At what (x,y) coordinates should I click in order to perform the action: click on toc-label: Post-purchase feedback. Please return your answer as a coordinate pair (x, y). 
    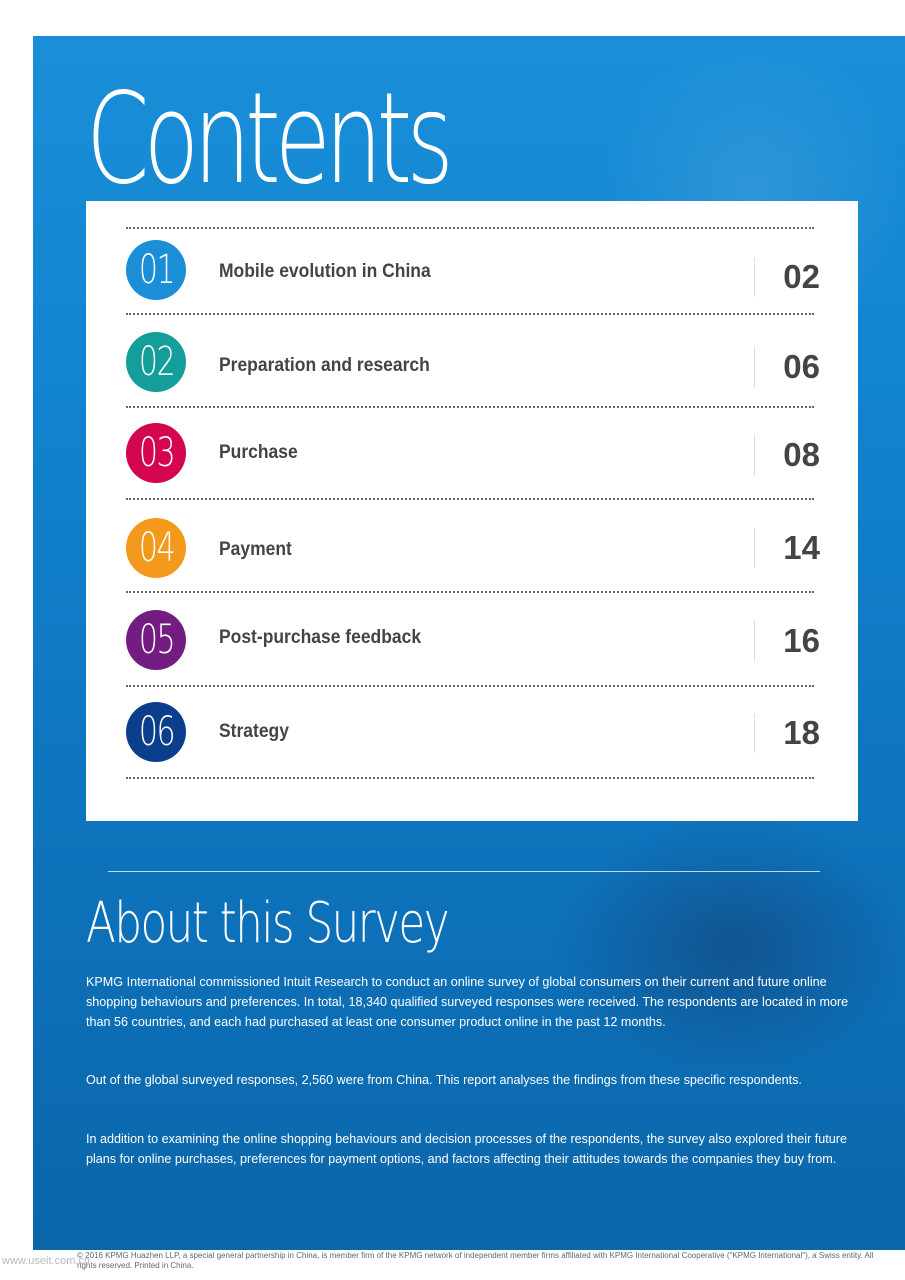
    Looking at the image, I should click on (320, 637).